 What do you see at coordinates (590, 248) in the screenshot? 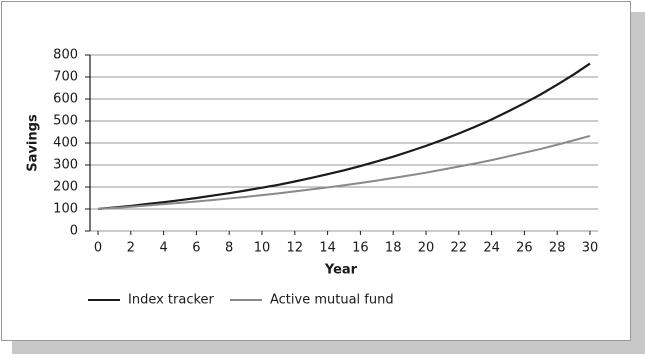
I see `x-tick-label: 30` at bounding box center [590, 248].